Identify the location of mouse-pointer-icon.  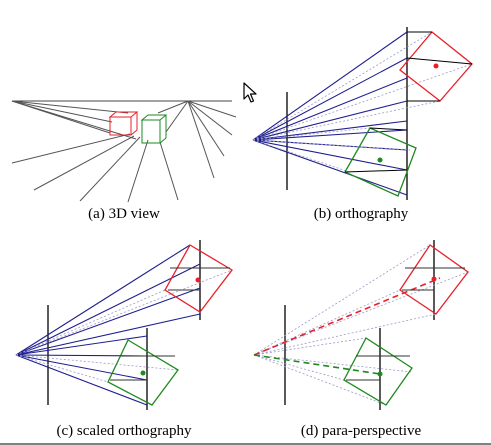
(250, 92).